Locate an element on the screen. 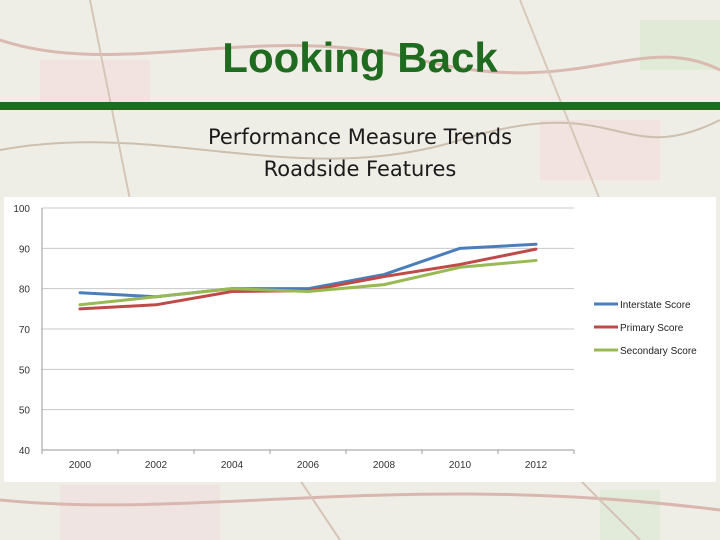 Image resolution: width=720 pixels, height=540 pixels. y-tick-label: 100 is located at coordinates (21, 209).